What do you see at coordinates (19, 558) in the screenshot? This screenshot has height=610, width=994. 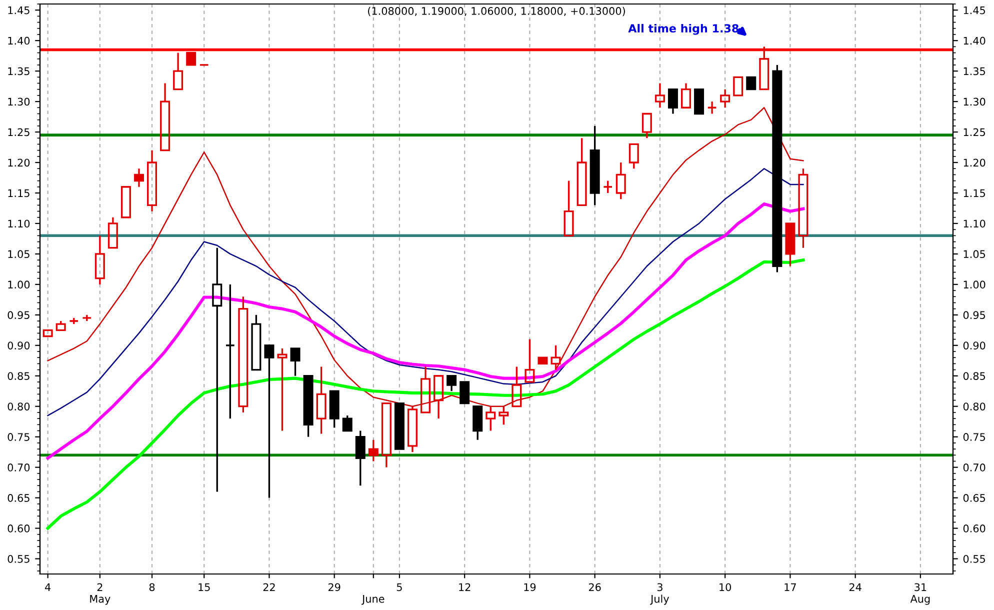 I see `y-tick-label: 0.55` at bounding box center [19, 558].